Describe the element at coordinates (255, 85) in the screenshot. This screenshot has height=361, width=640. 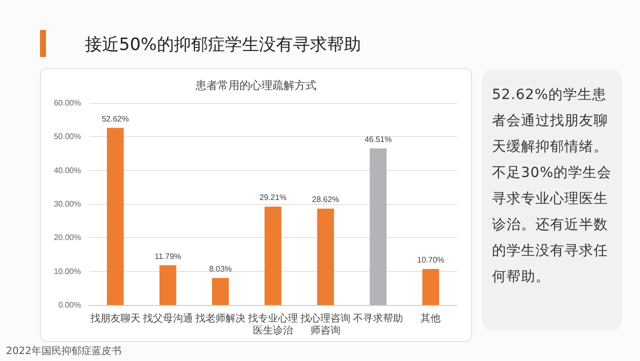
I see `chart-subtitle: 患者常用的心理疏解方式` at that location.